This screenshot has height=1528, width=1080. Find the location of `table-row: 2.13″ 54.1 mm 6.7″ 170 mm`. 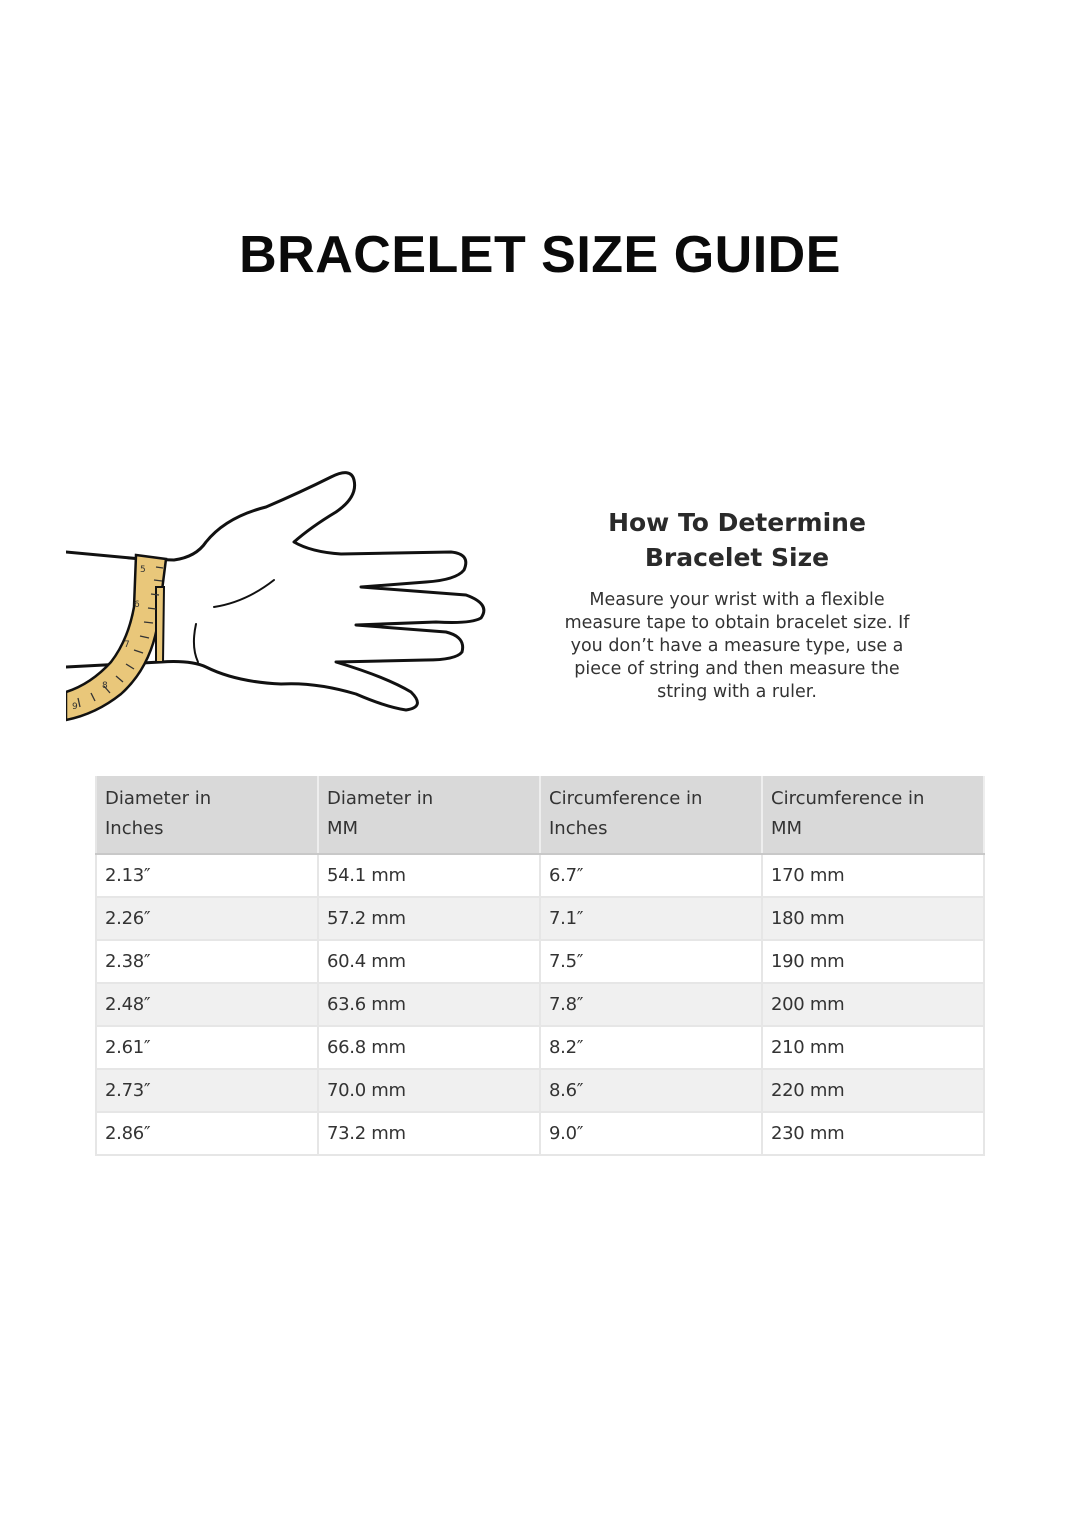

table-row: 2.13″ 54.1 mm 6.7″ 170 mm is located at coordinates (540, 876).